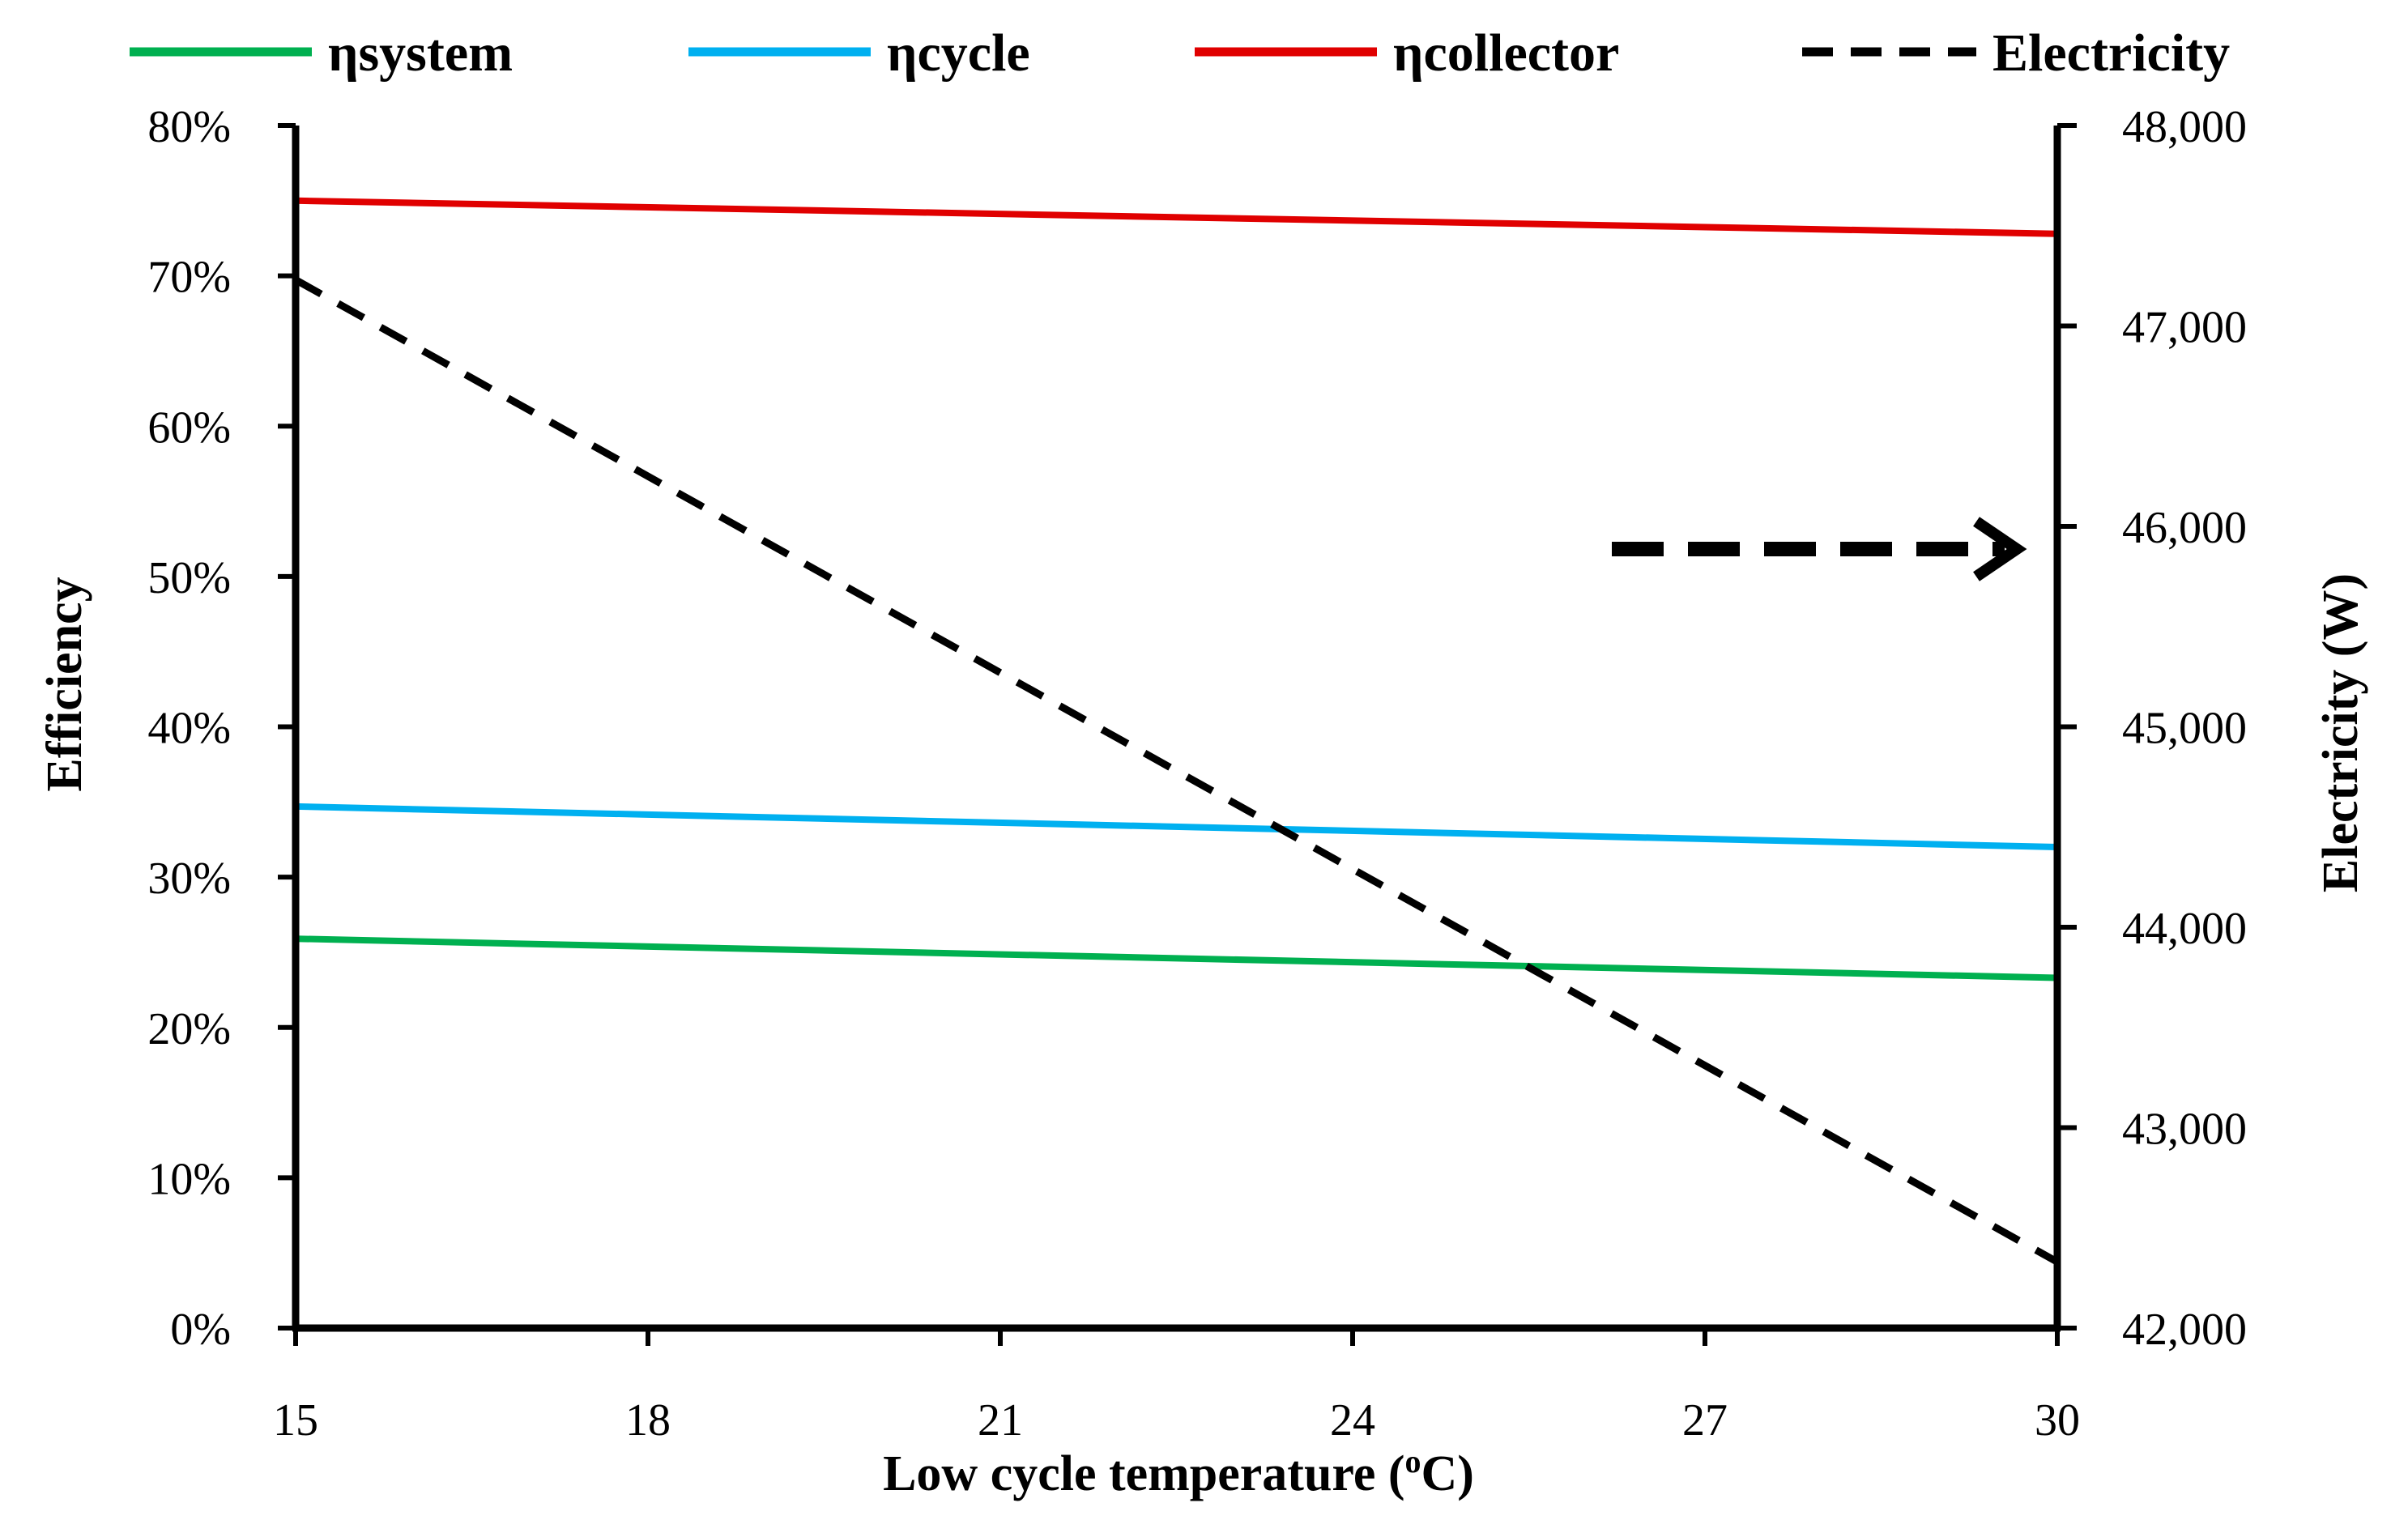 Image resolution: width=2408 pixels, height=1520 pixels. I want to click on y-tick-label: 50%, so click(189, 578).